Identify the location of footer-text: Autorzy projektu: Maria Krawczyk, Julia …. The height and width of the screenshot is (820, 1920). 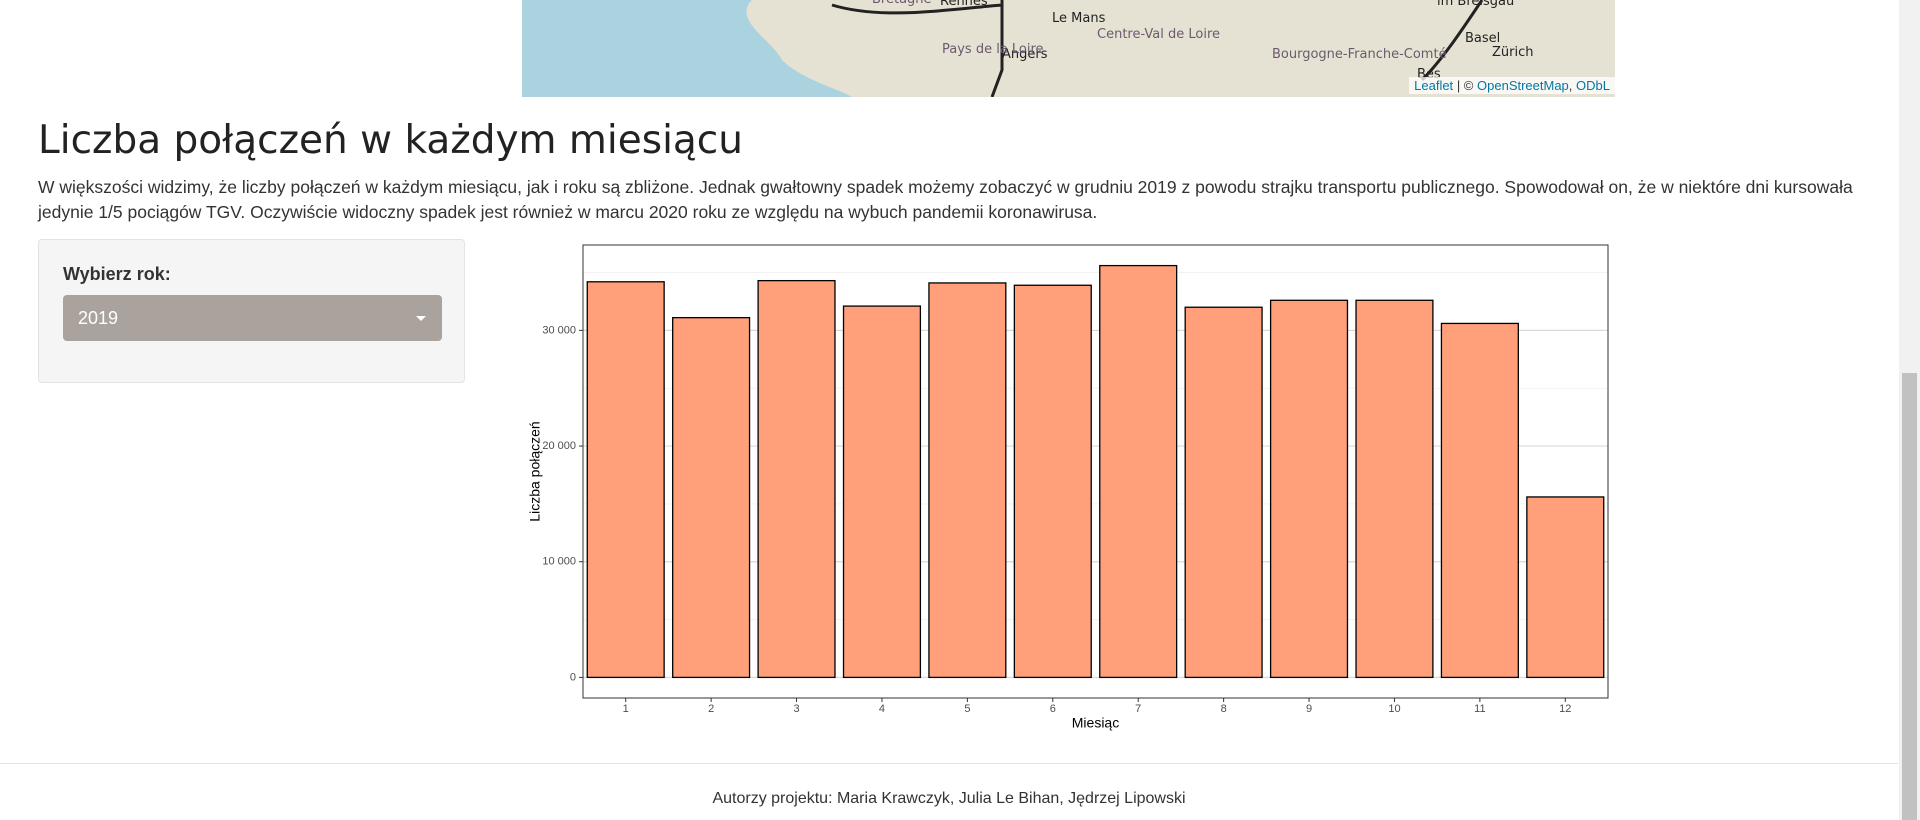
(949, 798).